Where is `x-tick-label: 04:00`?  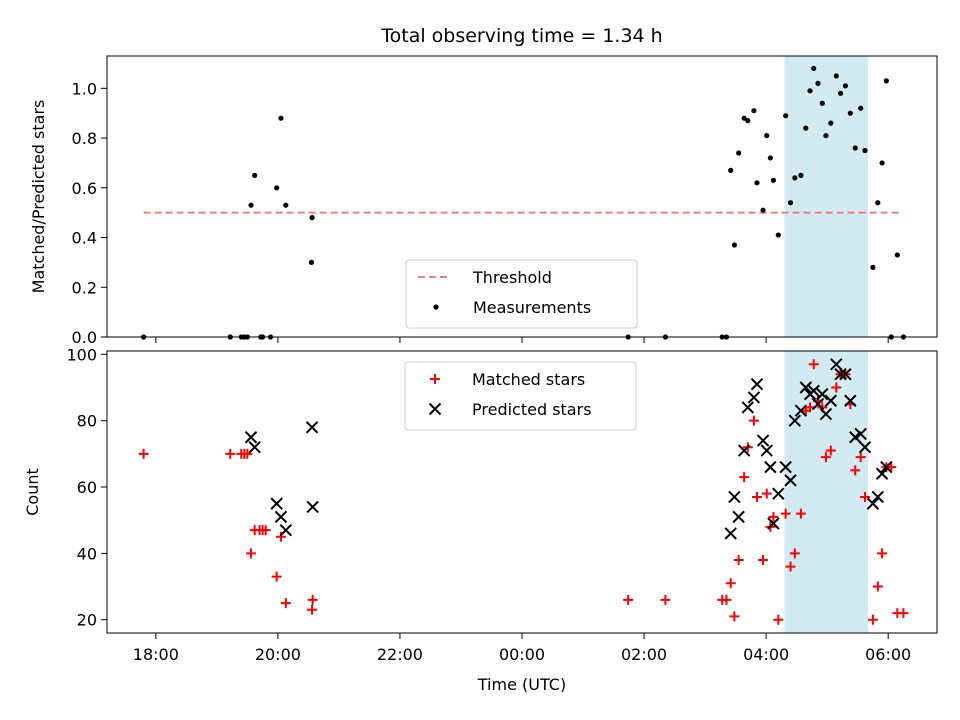
x-tick-label: 04:00 is located at coordinates (766, 654).